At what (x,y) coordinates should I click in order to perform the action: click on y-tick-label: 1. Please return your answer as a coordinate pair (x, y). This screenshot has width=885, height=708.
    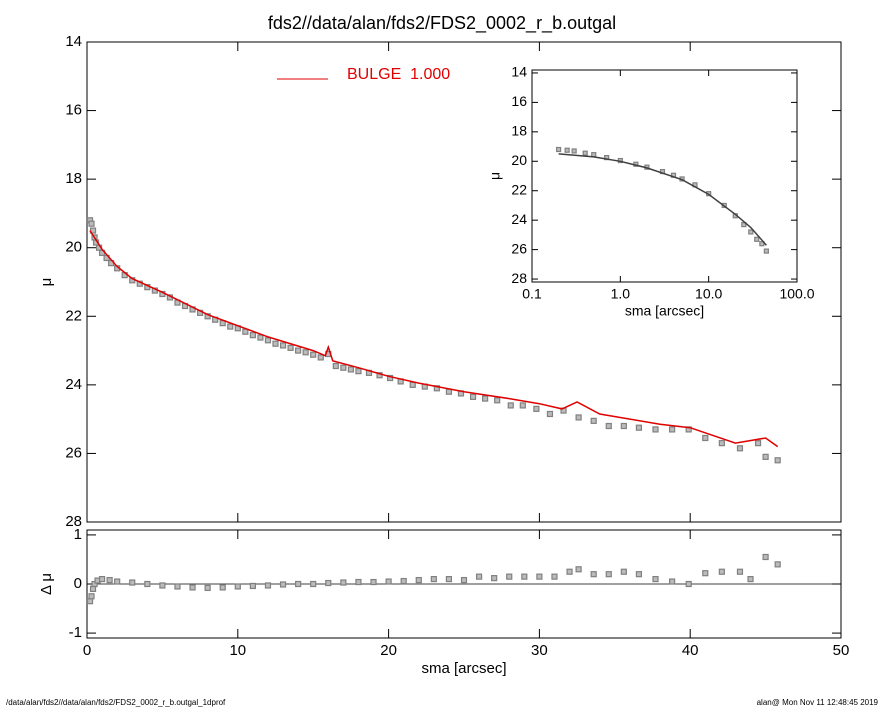
    Looking at the image, I should click on (78, 534).